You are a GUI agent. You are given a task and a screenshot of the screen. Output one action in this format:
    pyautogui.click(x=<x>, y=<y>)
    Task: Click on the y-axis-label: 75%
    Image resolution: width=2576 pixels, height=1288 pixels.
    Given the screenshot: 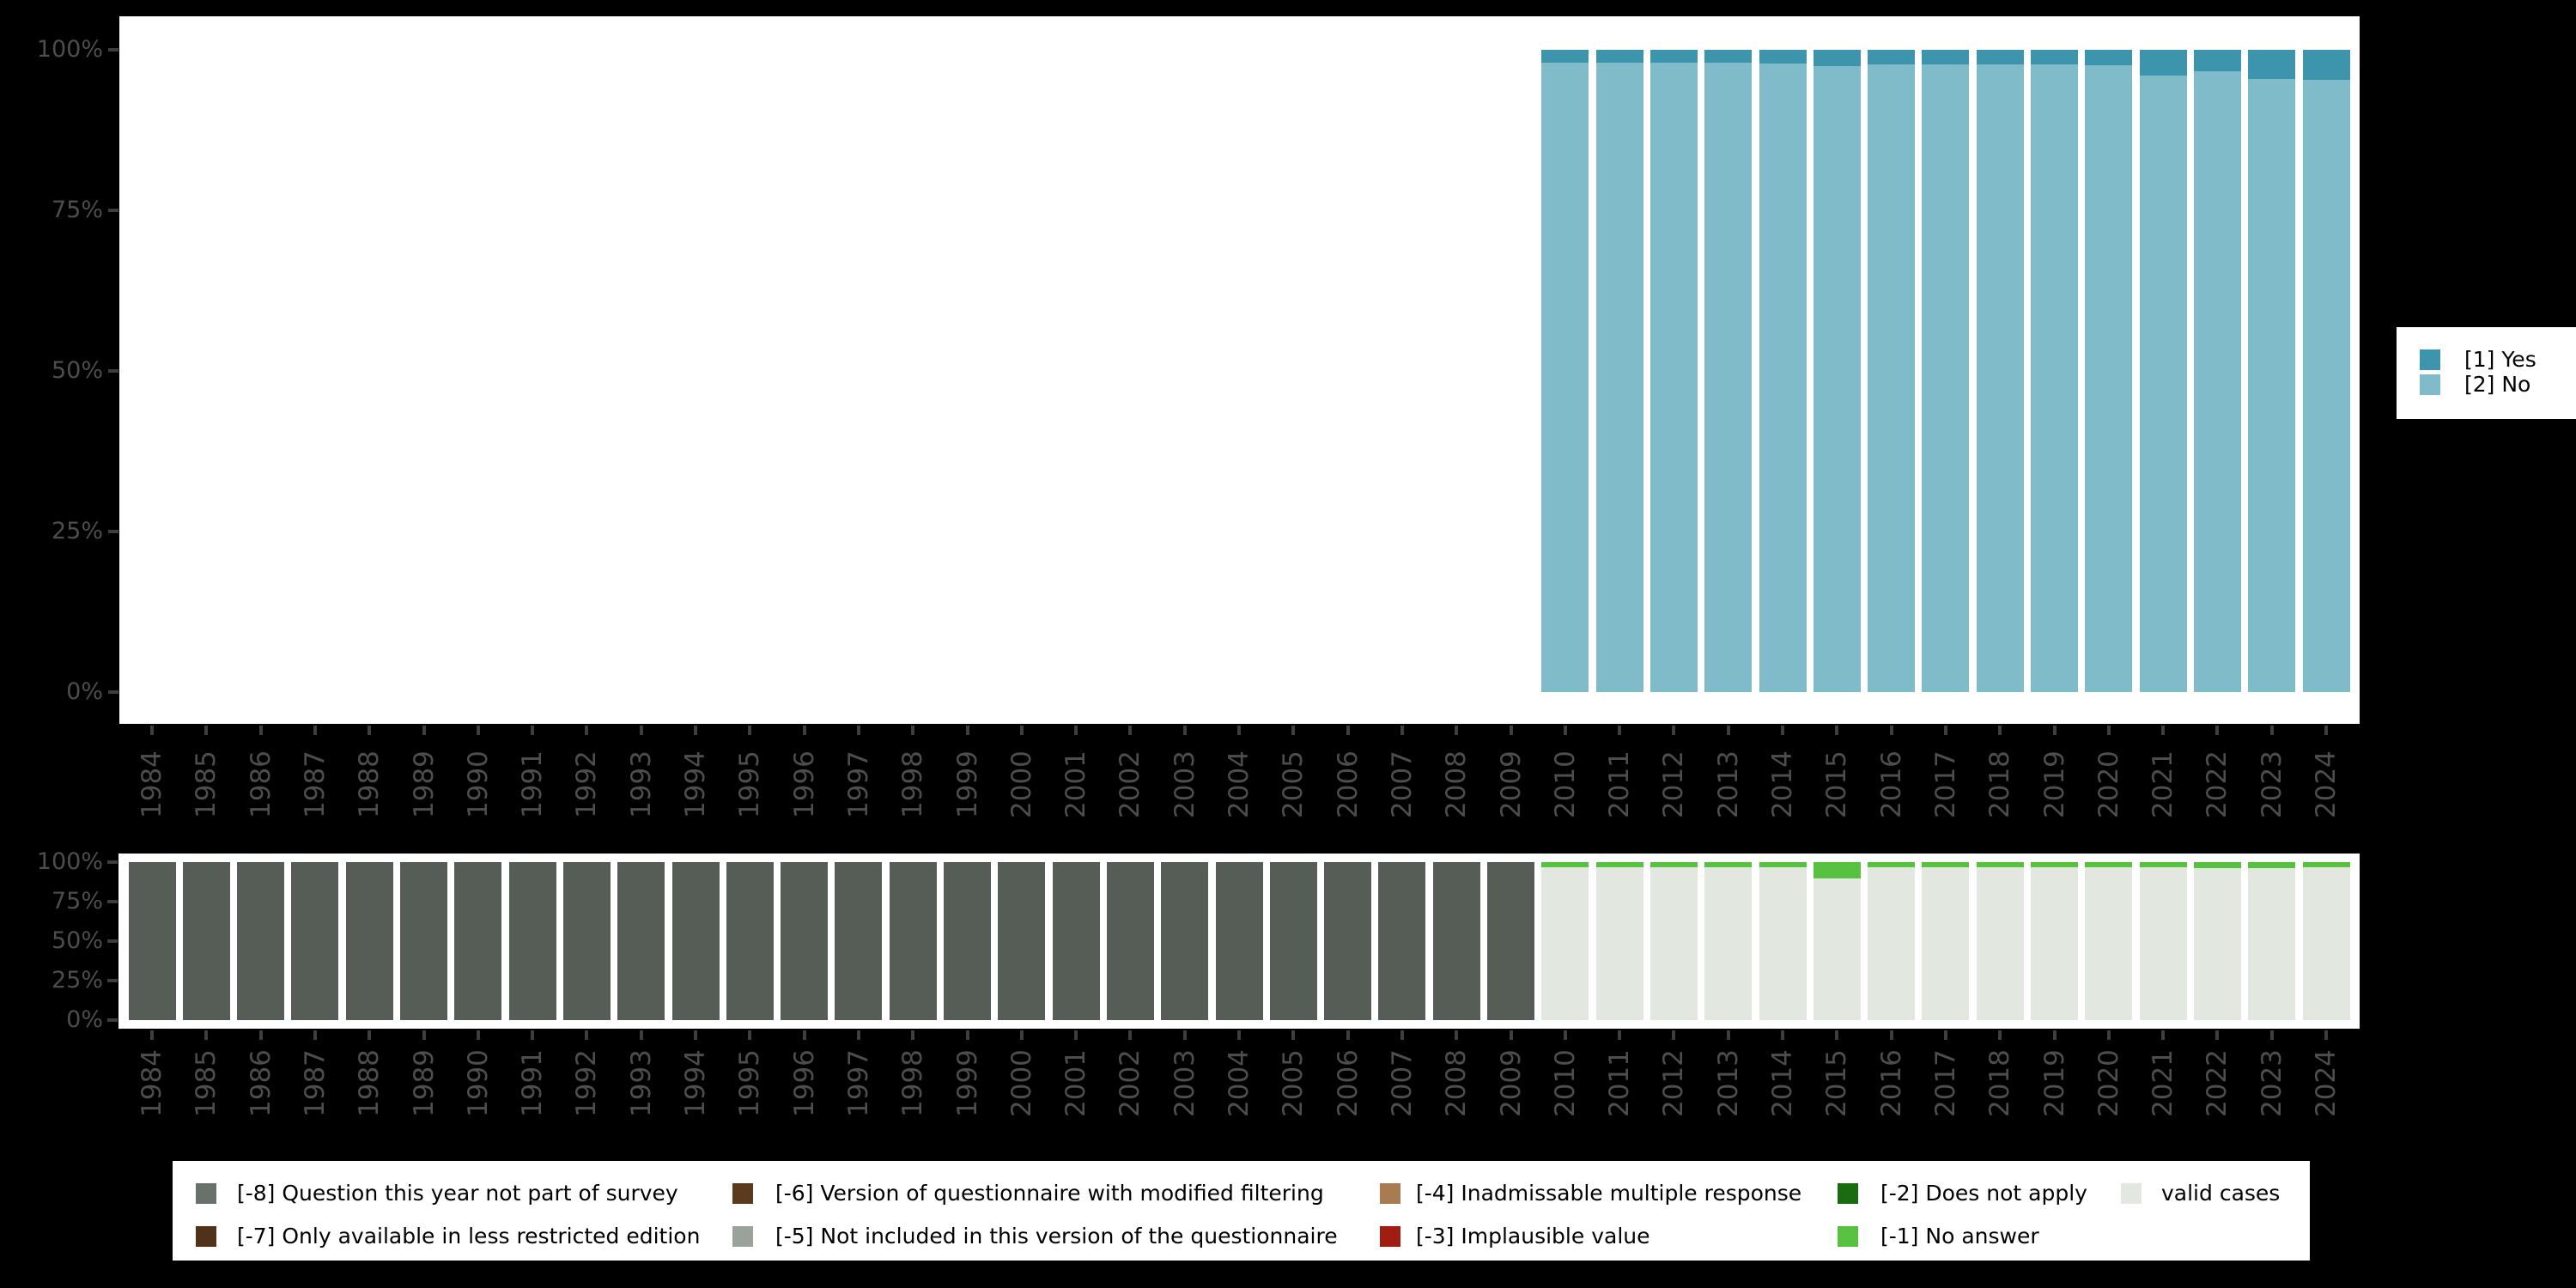 What is the action you would take?
    pyautogui.click(x=77, y=210)
    